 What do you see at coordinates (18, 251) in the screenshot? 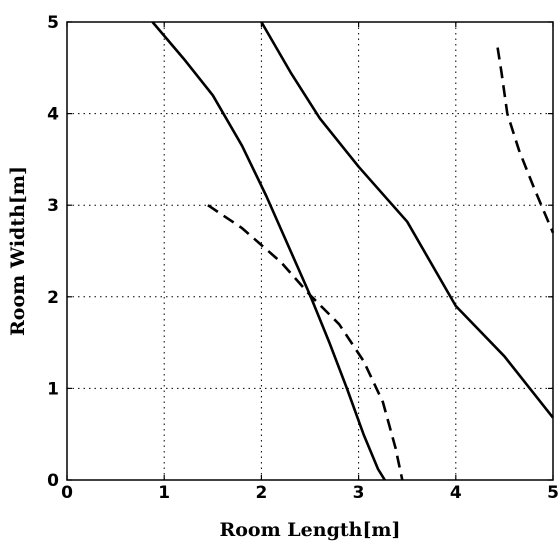
I see `y-axis-label: Room Width[m]` at bounding box center [18, 251].